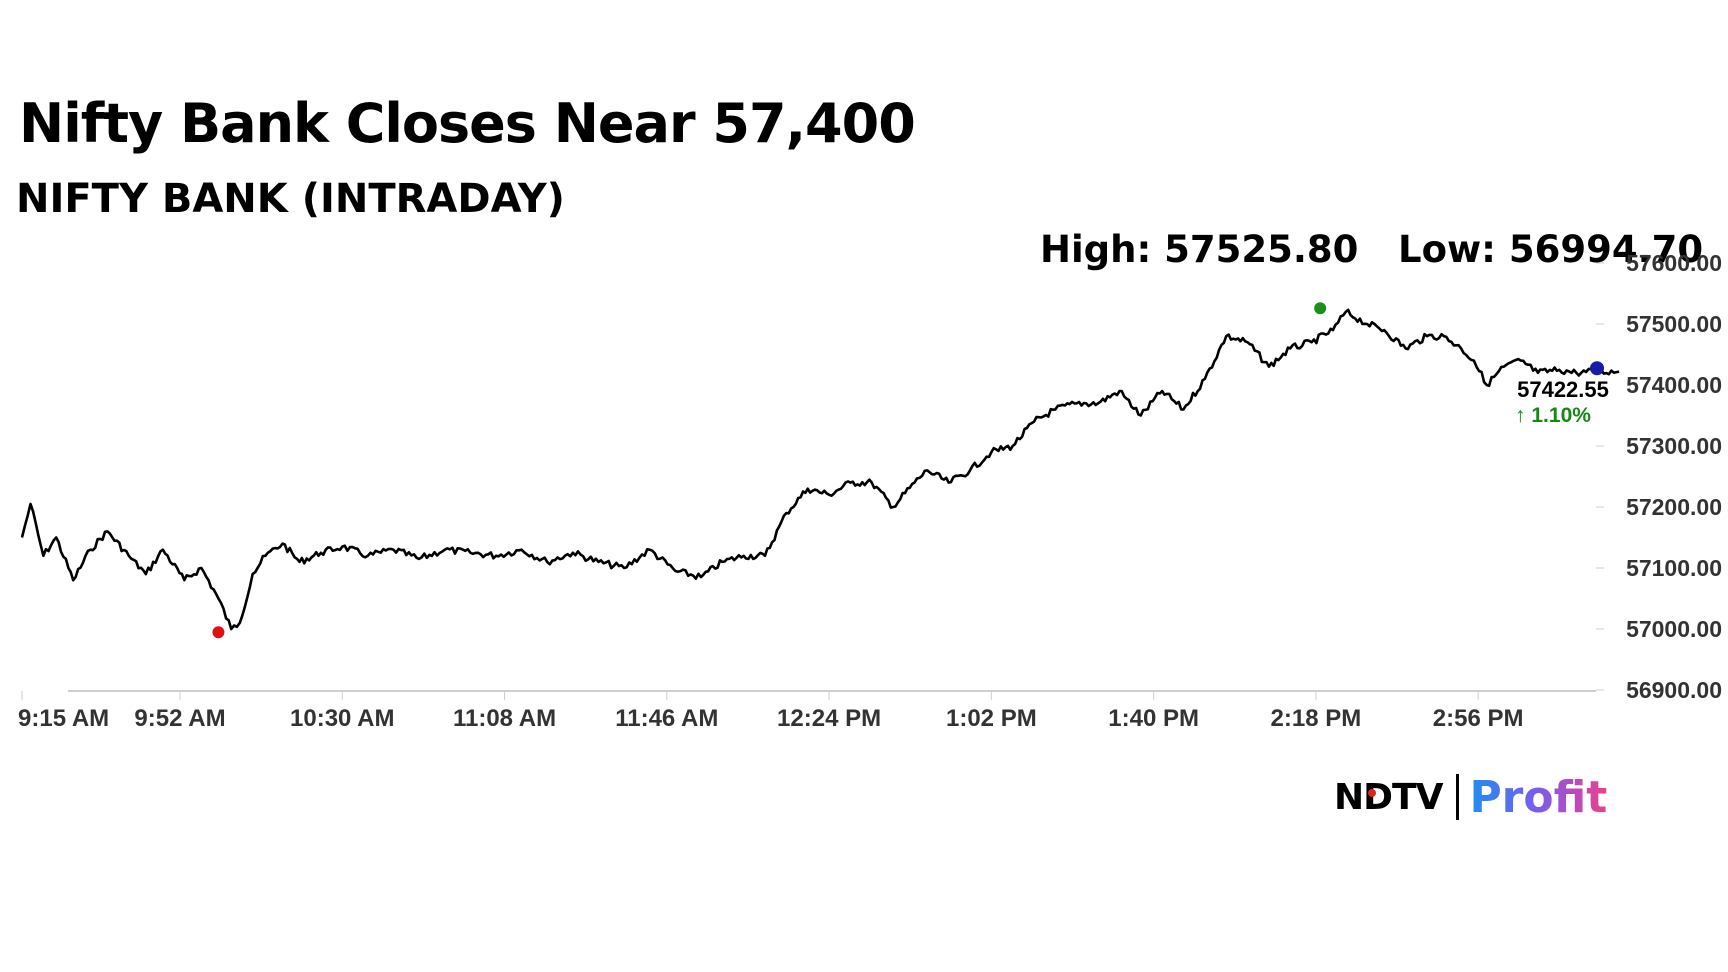  I want to click on y-tick-label: 57200.00, so click(1674, 507).